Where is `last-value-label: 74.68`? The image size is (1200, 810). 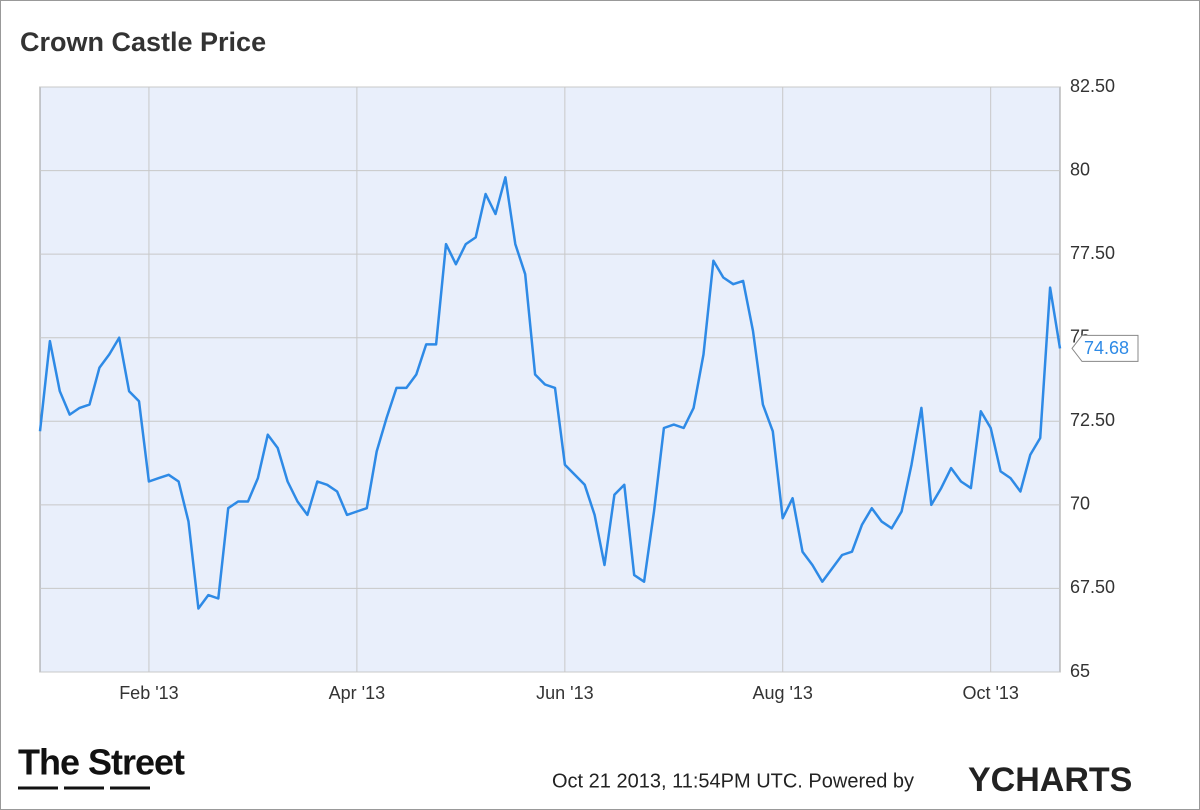
last-value-label: 74.68 is located at coordinates (1106, 348).